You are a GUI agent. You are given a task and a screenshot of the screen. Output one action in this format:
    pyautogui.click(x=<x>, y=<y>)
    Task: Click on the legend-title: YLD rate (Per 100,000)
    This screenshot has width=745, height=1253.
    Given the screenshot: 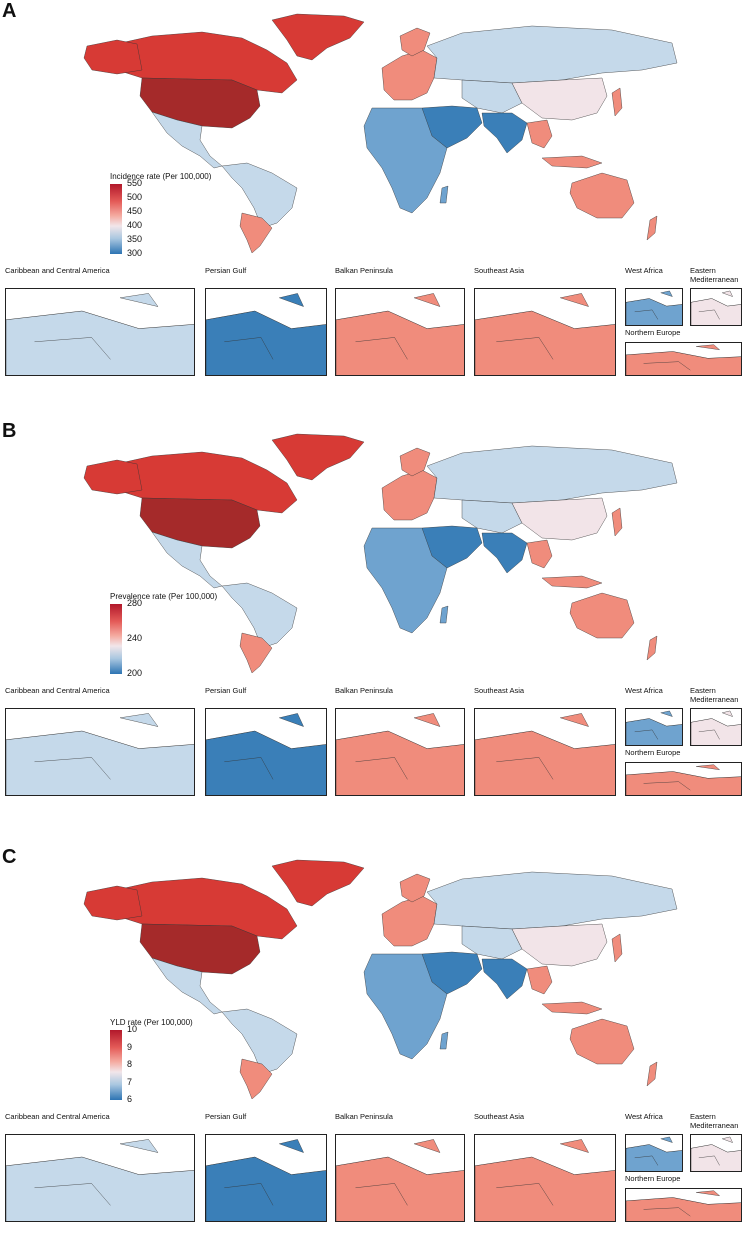 What is the action you would take?
    pyautogui.click(x=151, y=1022)
    